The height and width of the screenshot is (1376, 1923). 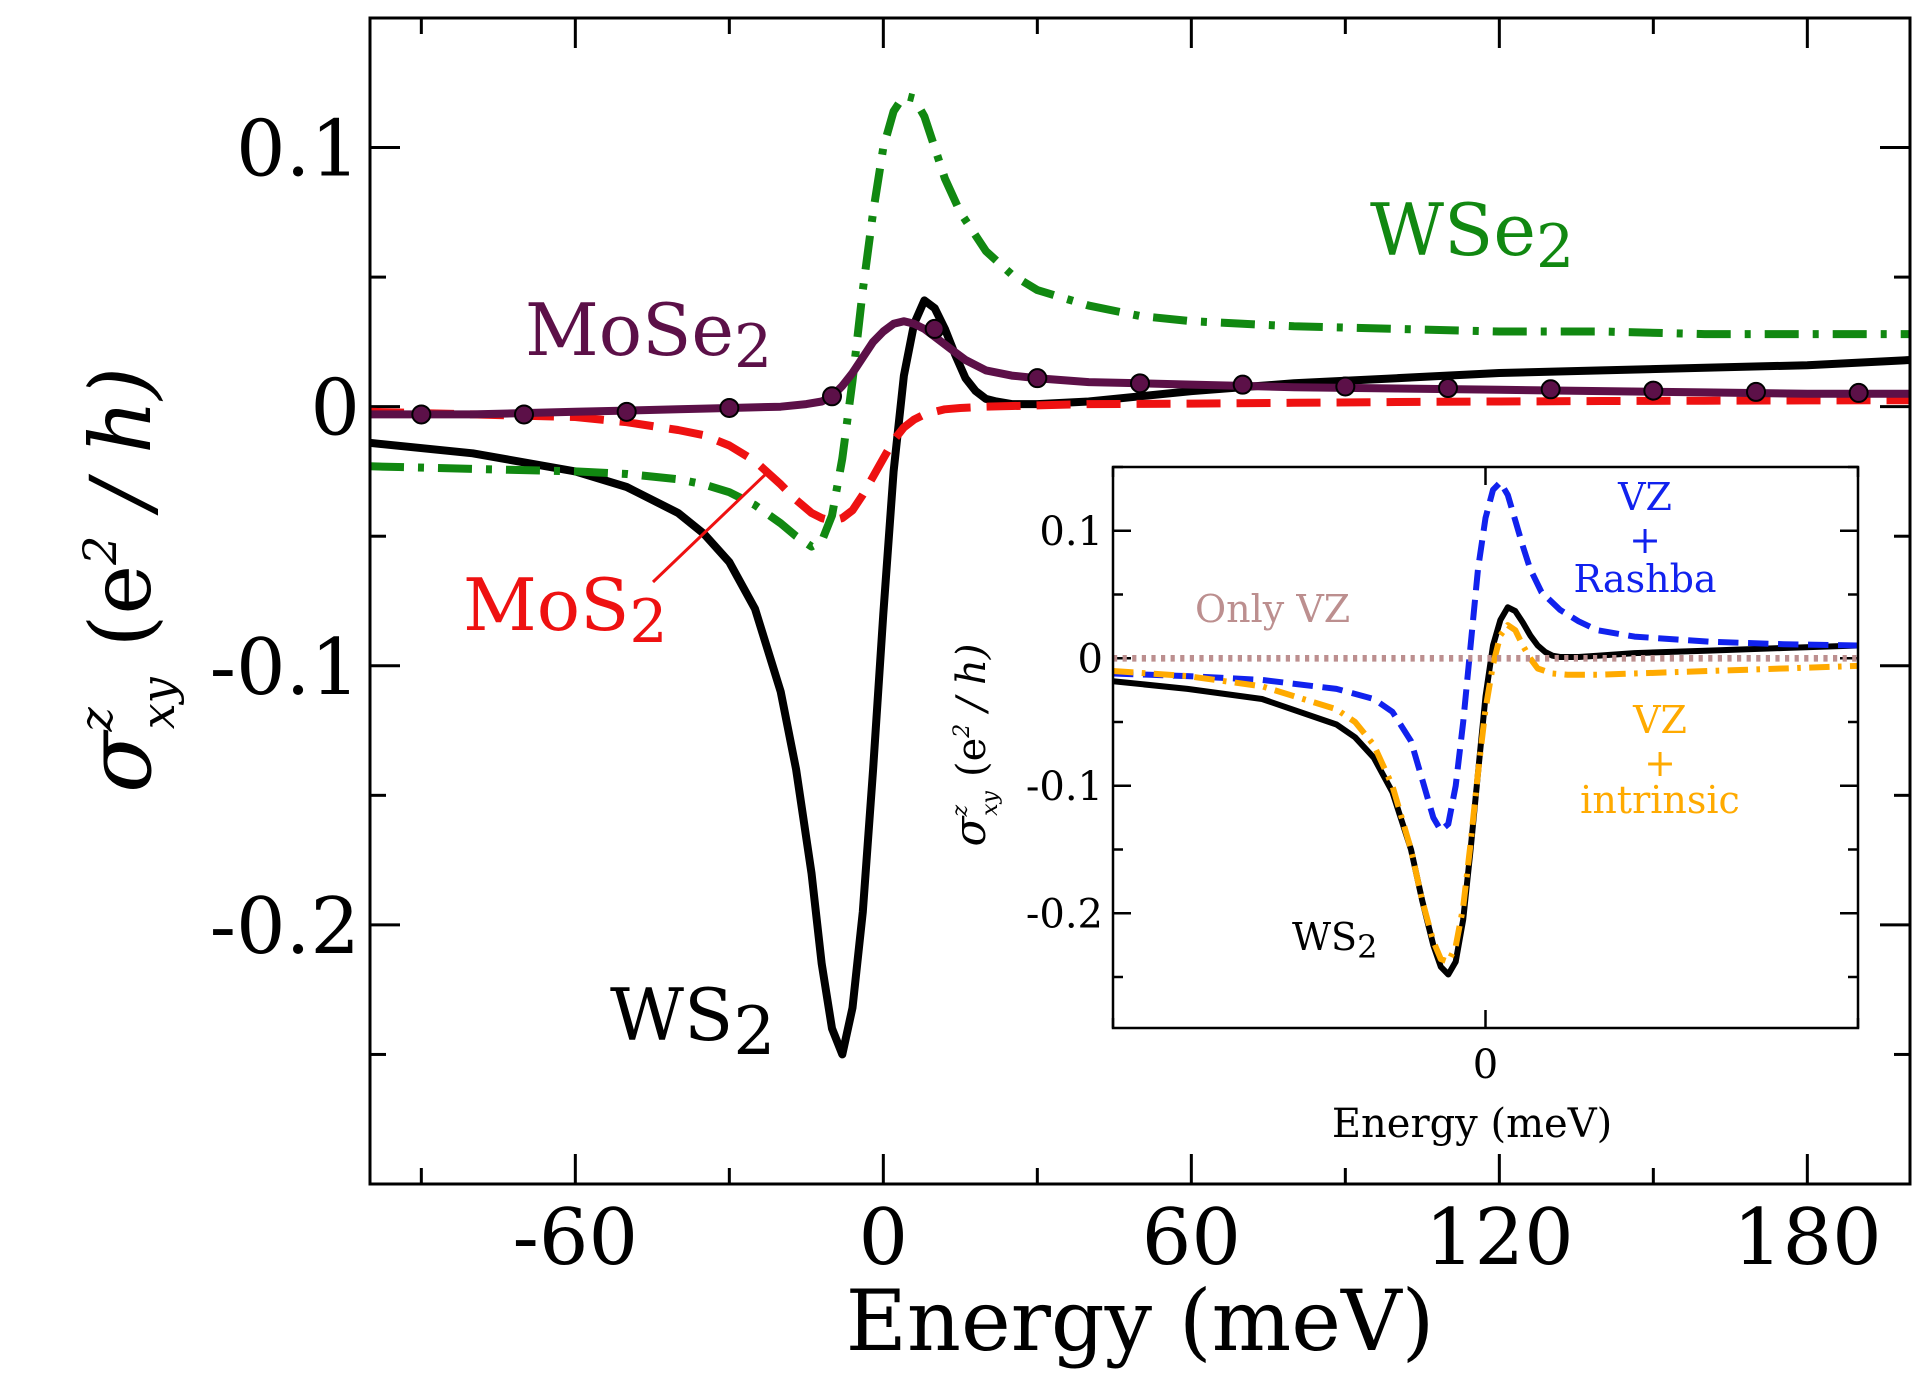 I want to click on x-tick-label: -60, so click(x=576, y=1238).